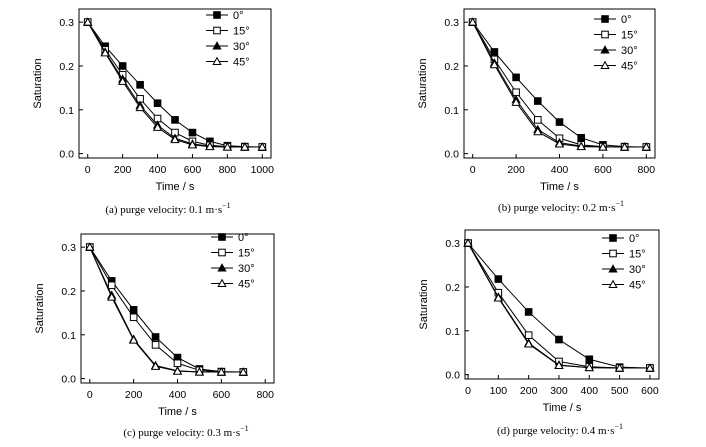 The image size is (706, 447). I want to click on series-30°, so click(166, 309).